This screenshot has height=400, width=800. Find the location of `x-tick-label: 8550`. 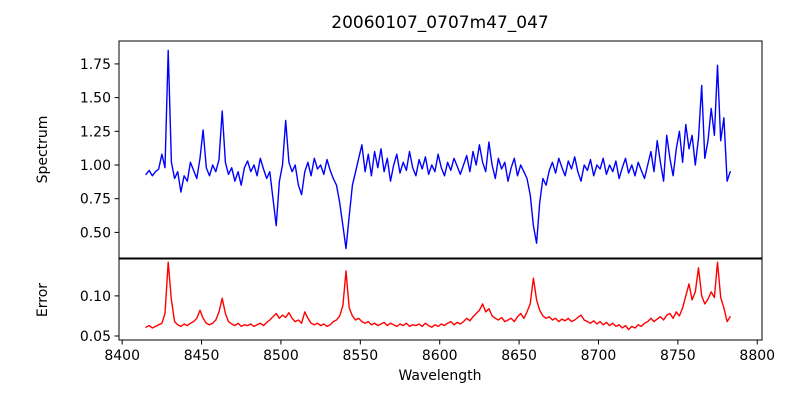

x-tick-label: 8550 is located at coordinates (361, 356).